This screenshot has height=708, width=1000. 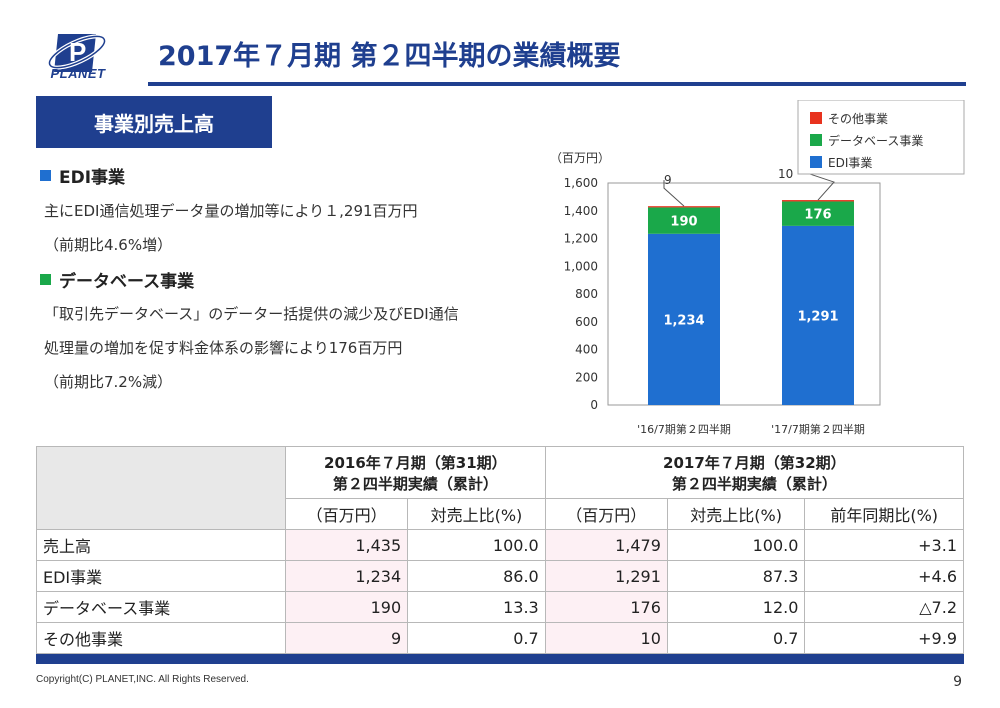 I want to click on y-tick-label: 800, so click(x=586, y=294).